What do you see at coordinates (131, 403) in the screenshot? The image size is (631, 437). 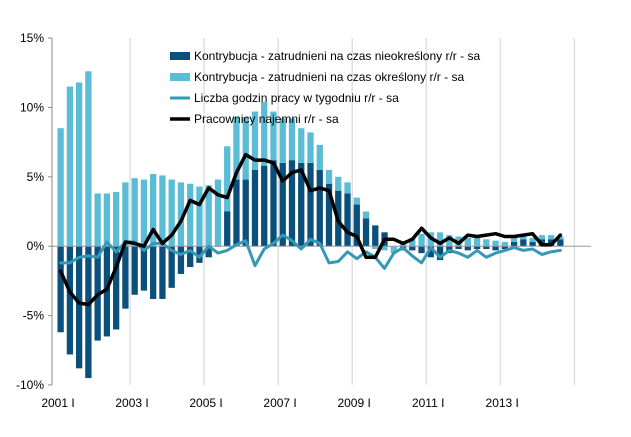 I see `x-tick-label: 2003 I` at bounding box center [131, 403].